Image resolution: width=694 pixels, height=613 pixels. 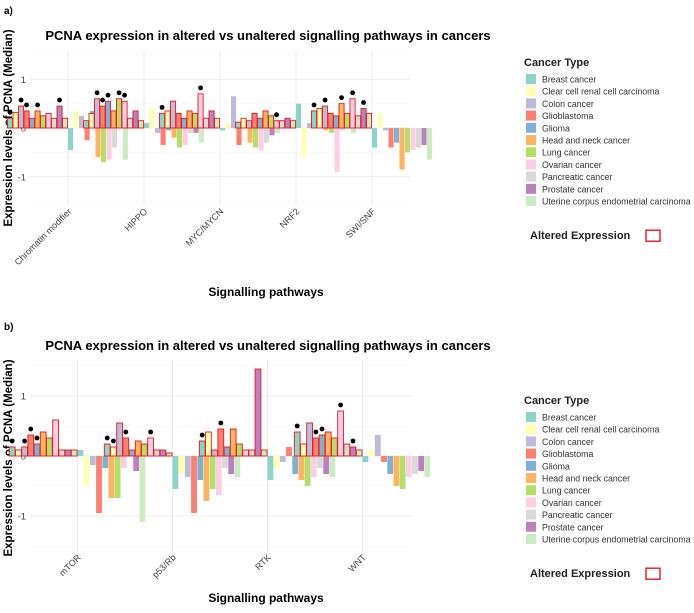 I want to click on legend-item-label: Glioma, so click(x=556, y=466).